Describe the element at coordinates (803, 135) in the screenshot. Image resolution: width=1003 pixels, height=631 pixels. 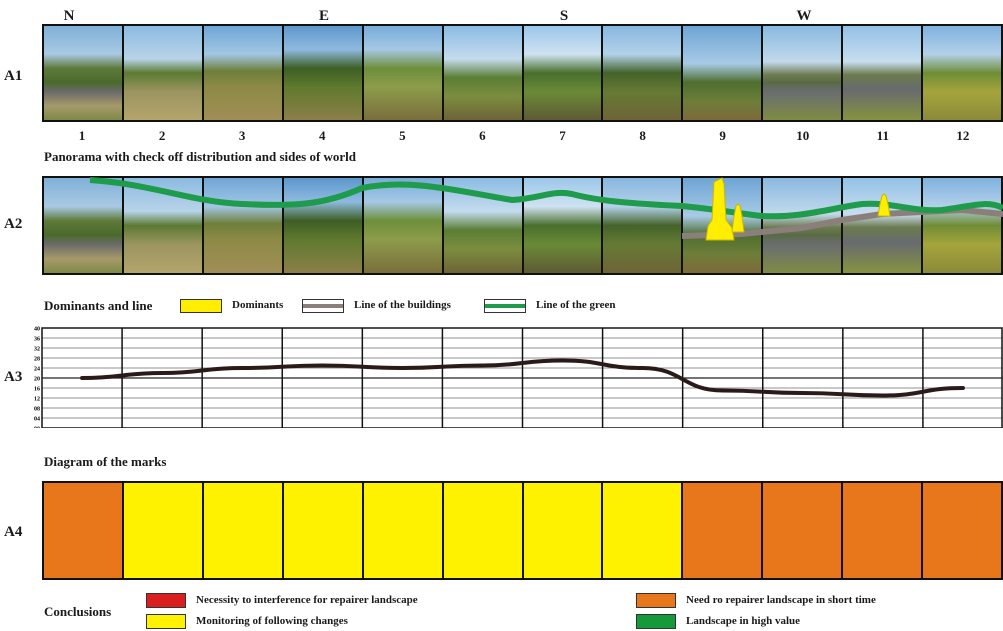
I see `column-number: 10` at that location.